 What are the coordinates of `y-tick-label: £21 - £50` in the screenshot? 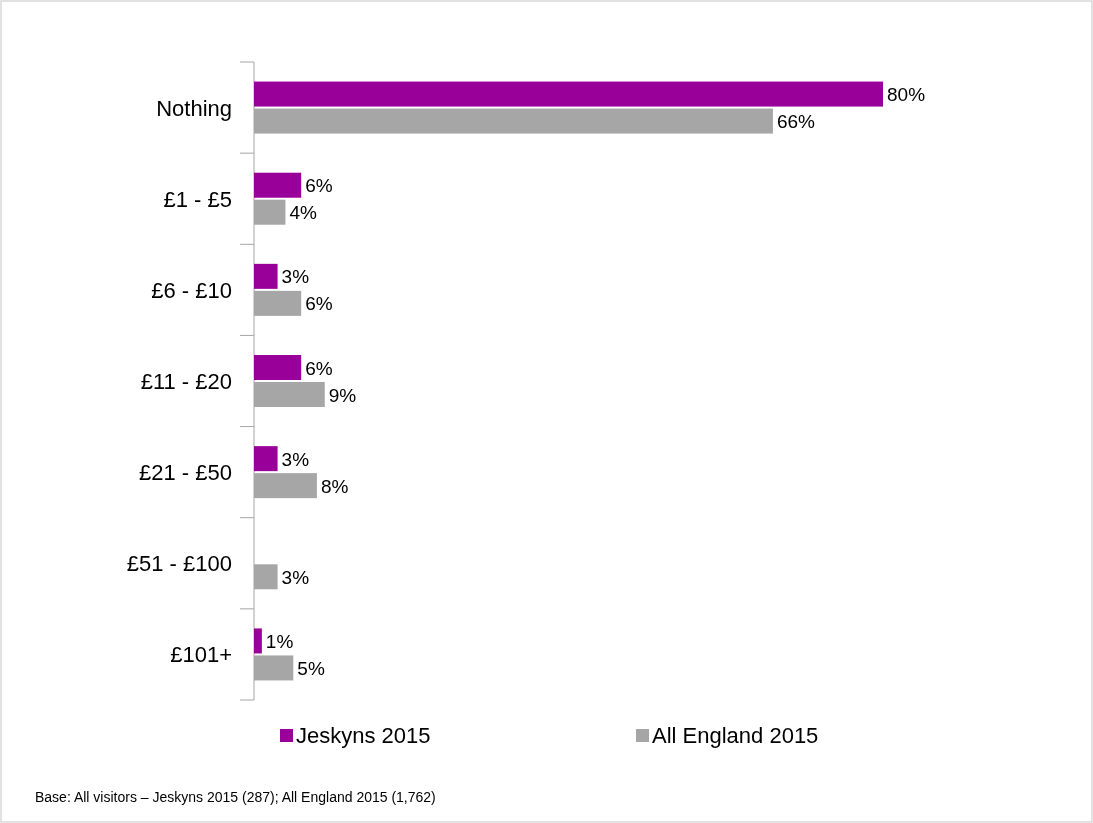 It's located at (185, 473).